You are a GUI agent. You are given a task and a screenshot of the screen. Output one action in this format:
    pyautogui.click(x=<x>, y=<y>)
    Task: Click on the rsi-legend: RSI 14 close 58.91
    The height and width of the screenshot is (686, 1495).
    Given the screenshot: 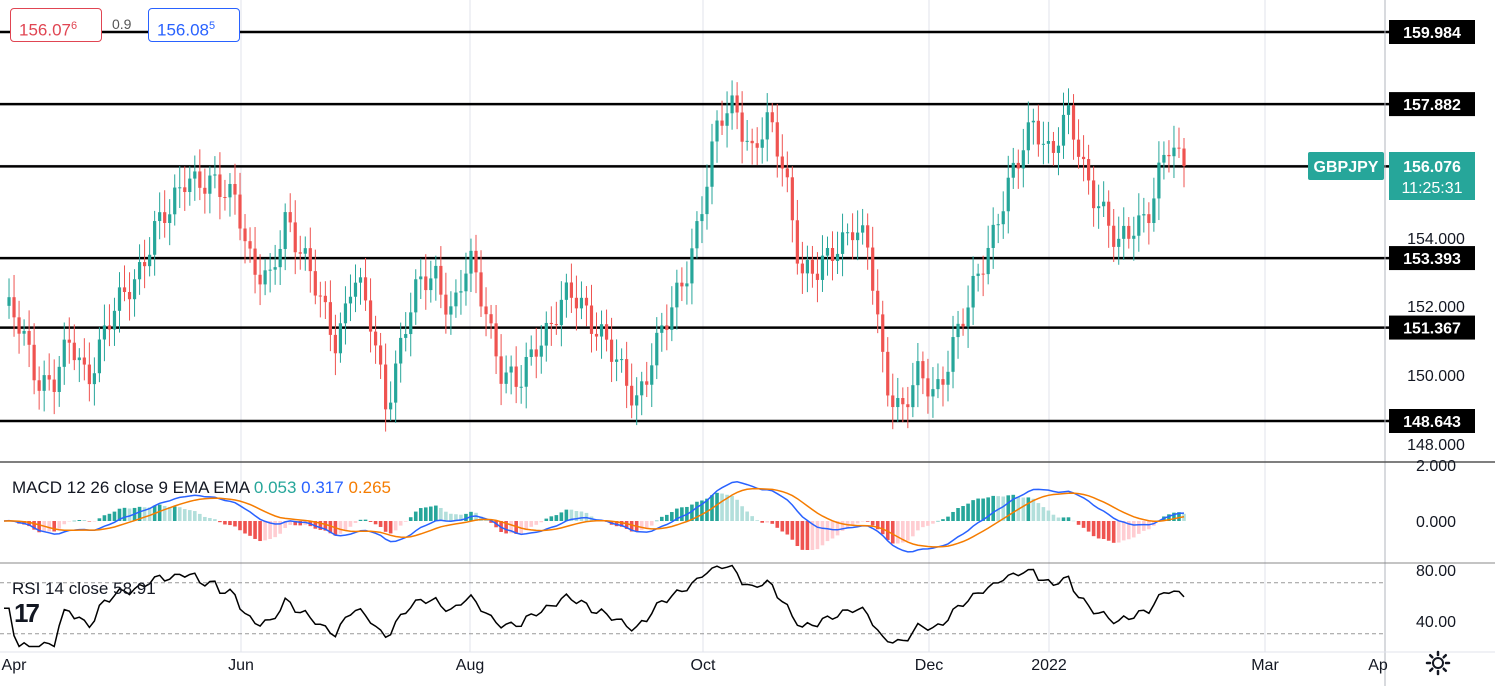 What is the action you would take?
    pyautogui.click(x=84, y=589)
    